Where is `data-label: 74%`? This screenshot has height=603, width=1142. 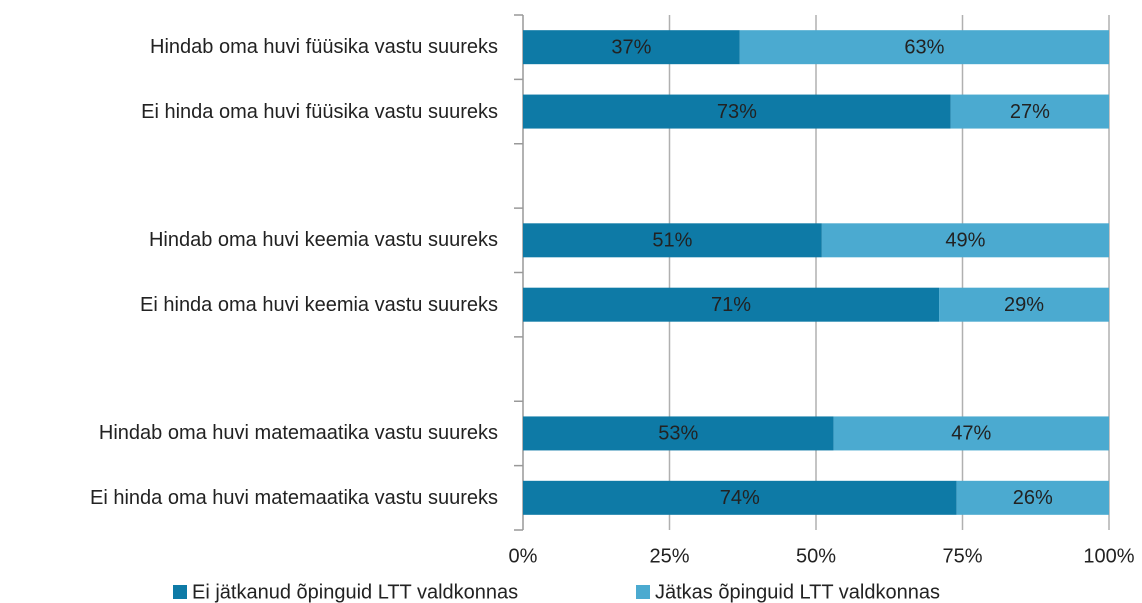 data-label: 74% is located at coordinates (740, 498).